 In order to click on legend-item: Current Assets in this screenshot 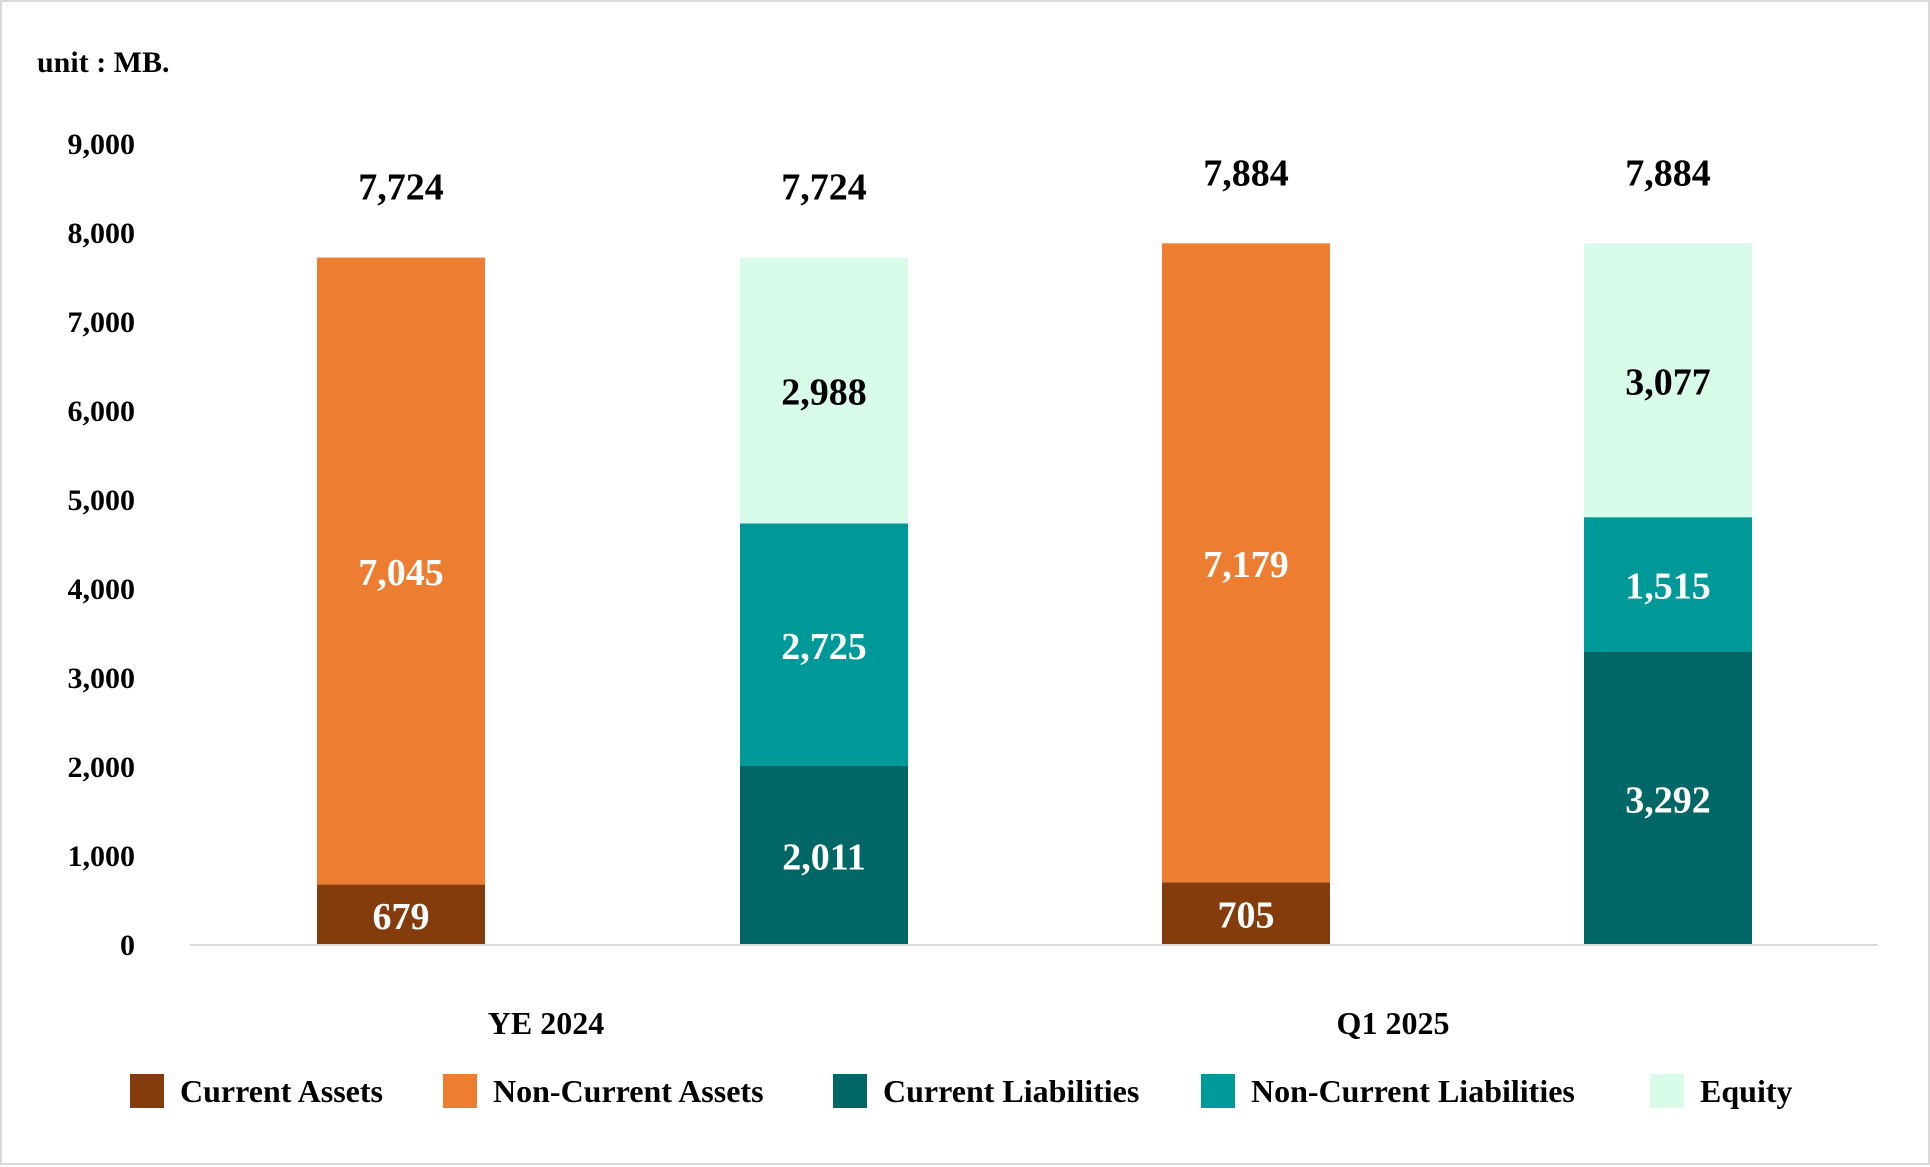, I will do `click(256, 1091)`.